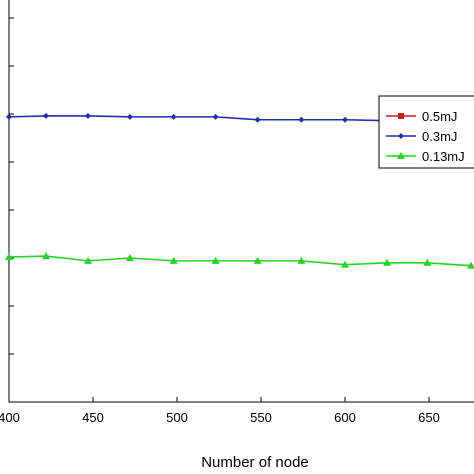 The height and width of the screenshot is (474, 474). What do you see at coordinates (429, 417) in the screenshot?
I see `x-tick-label: 650` at bounding box center [429, 417].